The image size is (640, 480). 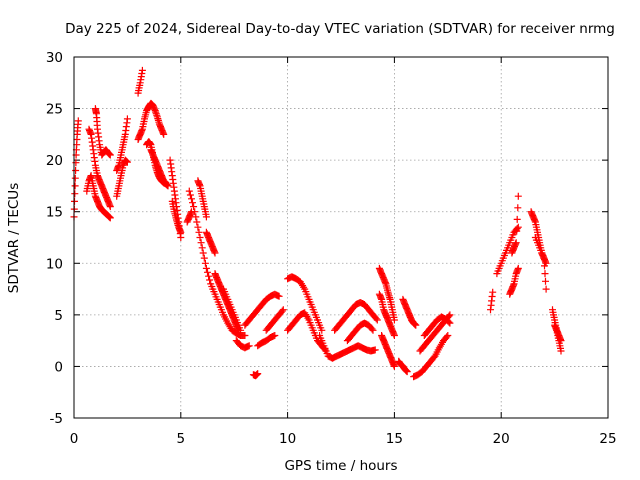 I want to click on y-tick-label: 15, so click(x=54, y=213).